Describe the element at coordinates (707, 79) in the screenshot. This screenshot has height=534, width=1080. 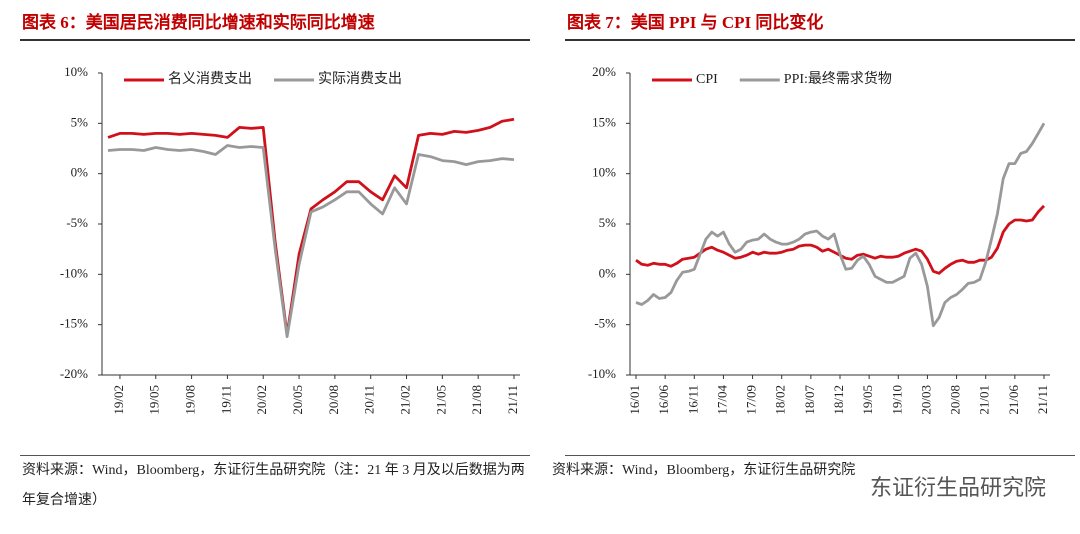
I see `legend-label: CPI` at that location.